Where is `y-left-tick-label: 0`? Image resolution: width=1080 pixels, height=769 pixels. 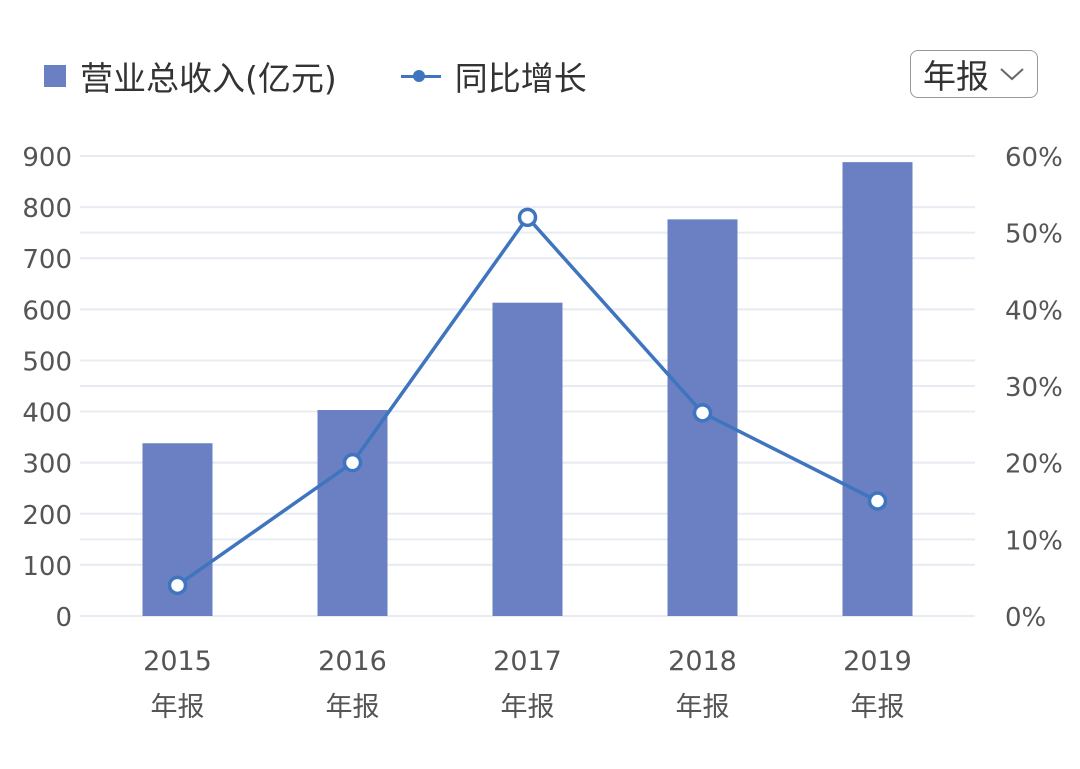 y-left-tick-label: 0 is located at coordinates (63, 618).